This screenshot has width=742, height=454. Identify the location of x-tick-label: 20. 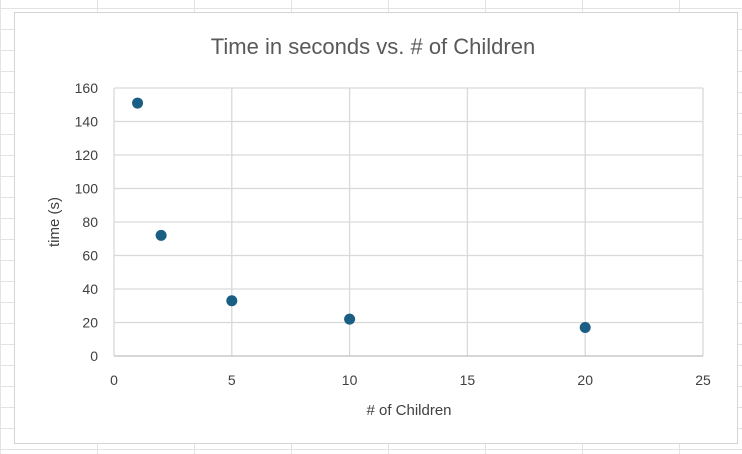
(585, 380).